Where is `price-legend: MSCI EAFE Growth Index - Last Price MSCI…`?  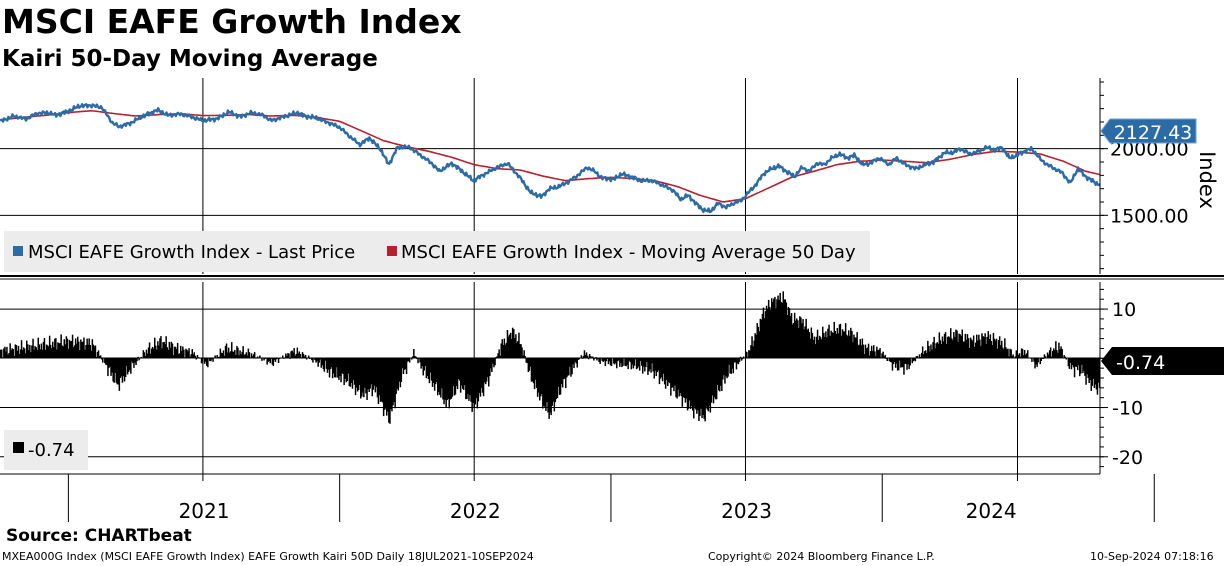
price-legend: MSCI EAFE Growth Index - Last Price MSCI… is located at coordinates (437, 251).